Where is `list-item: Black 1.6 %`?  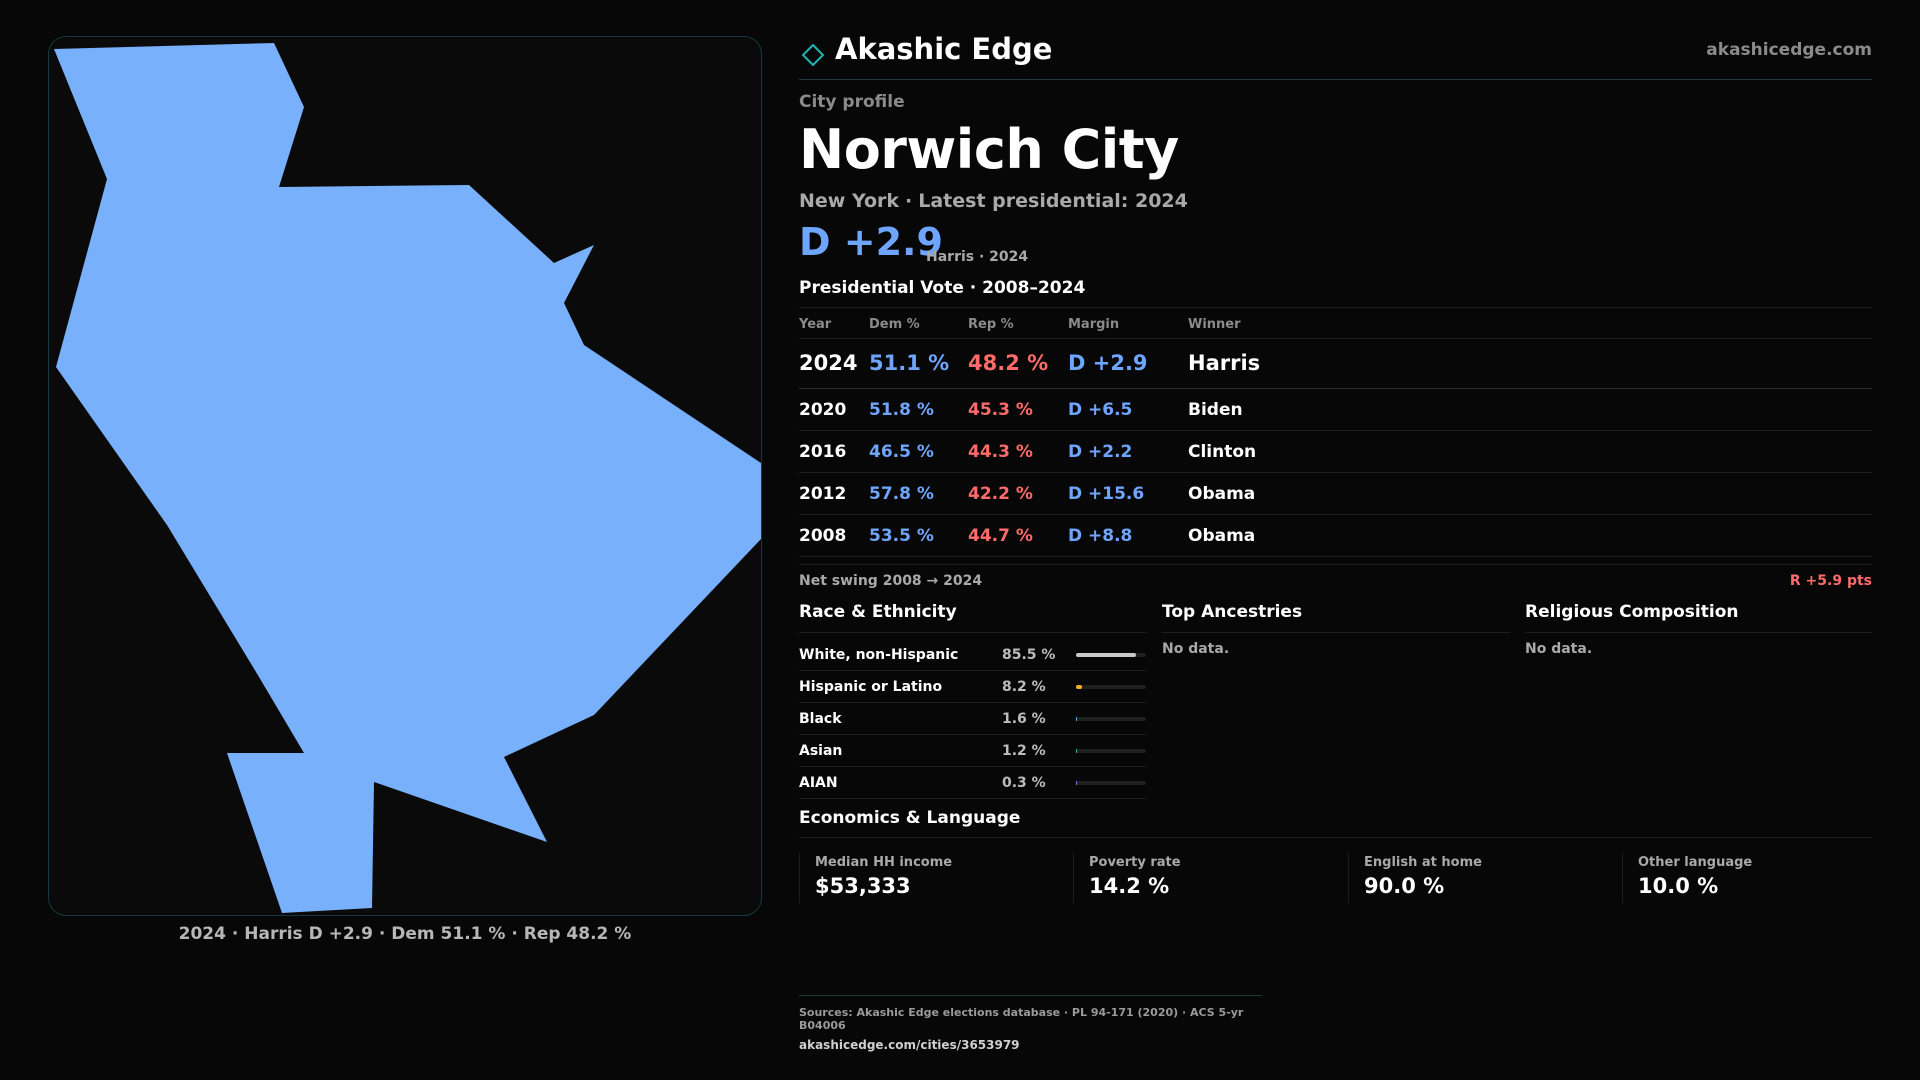
list-item: Black 1.6 % is located at coordinates (973, 719).